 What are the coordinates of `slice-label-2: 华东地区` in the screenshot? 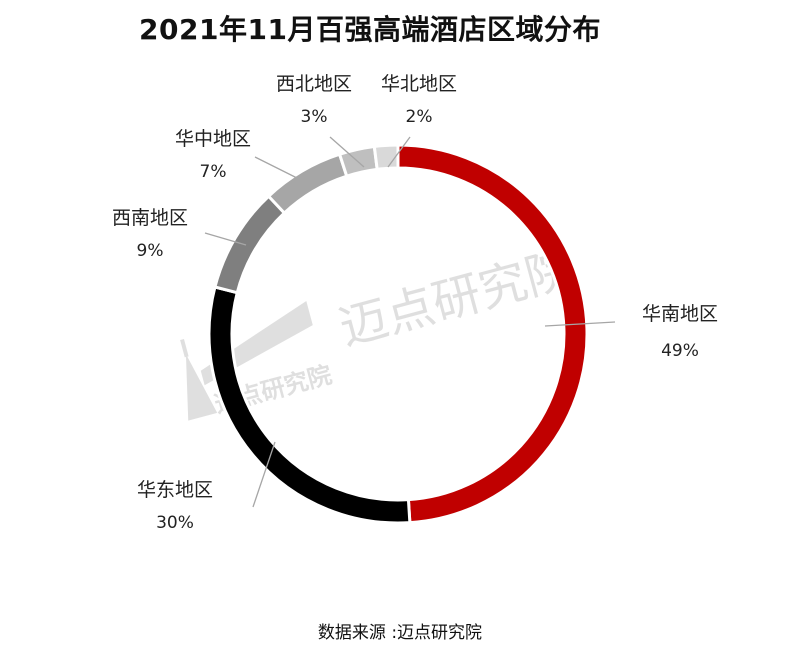 It's located at (175, 490).